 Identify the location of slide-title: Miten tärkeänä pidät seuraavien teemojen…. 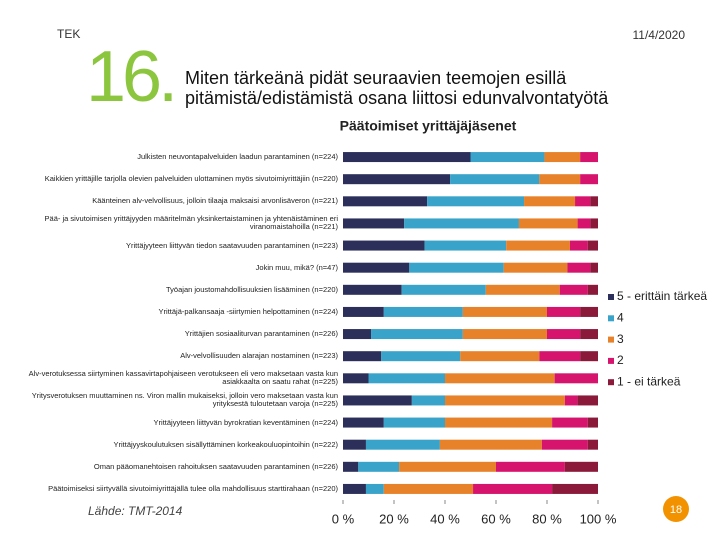
(397, 88).